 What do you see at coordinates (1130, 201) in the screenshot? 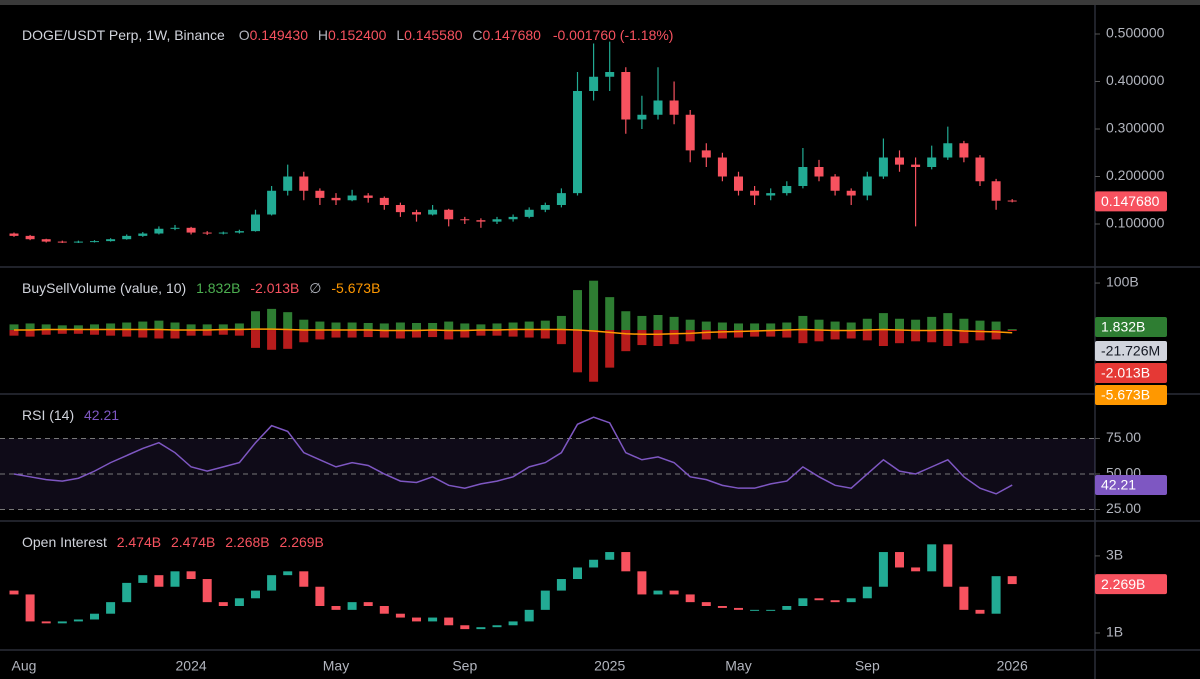
I see `price-tag: 0.147680` at bounding box center [1130, 201].